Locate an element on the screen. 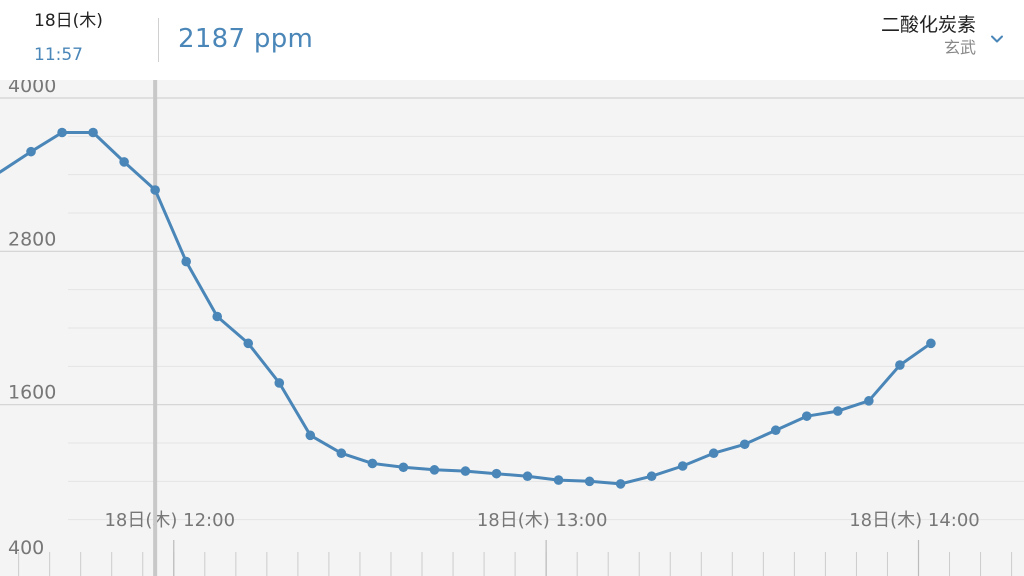 Image resolution: width=1024 pixels, height=576 pixels. metric-labels: 二酸化炭素 玄武 is located at coordinates (928, 35).